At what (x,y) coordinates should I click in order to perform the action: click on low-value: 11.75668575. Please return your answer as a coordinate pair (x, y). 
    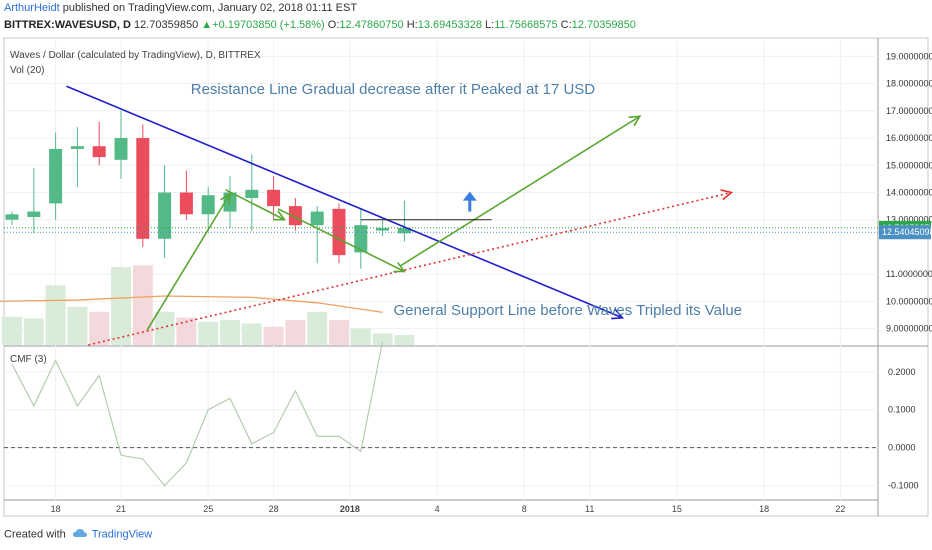
    Looking at the image, I should click on (526, 25).